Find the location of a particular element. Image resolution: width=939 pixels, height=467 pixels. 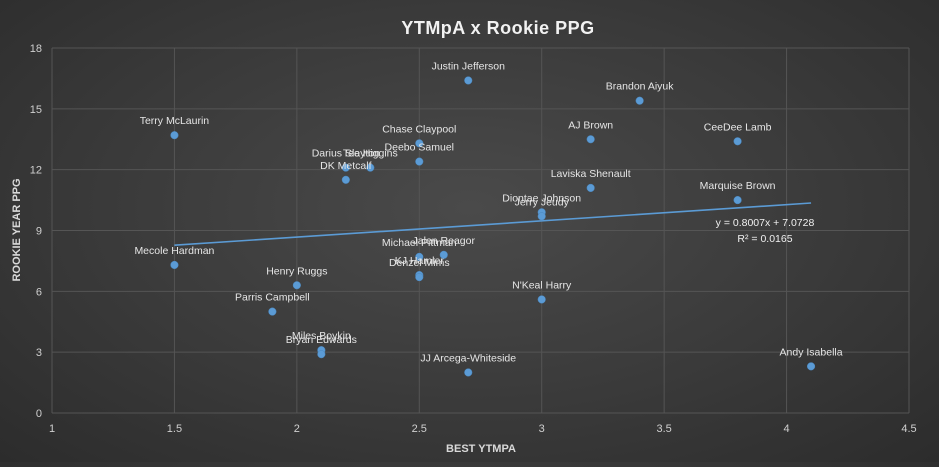

data-label: Deebo Samuel is located at coordinates (419, 148).